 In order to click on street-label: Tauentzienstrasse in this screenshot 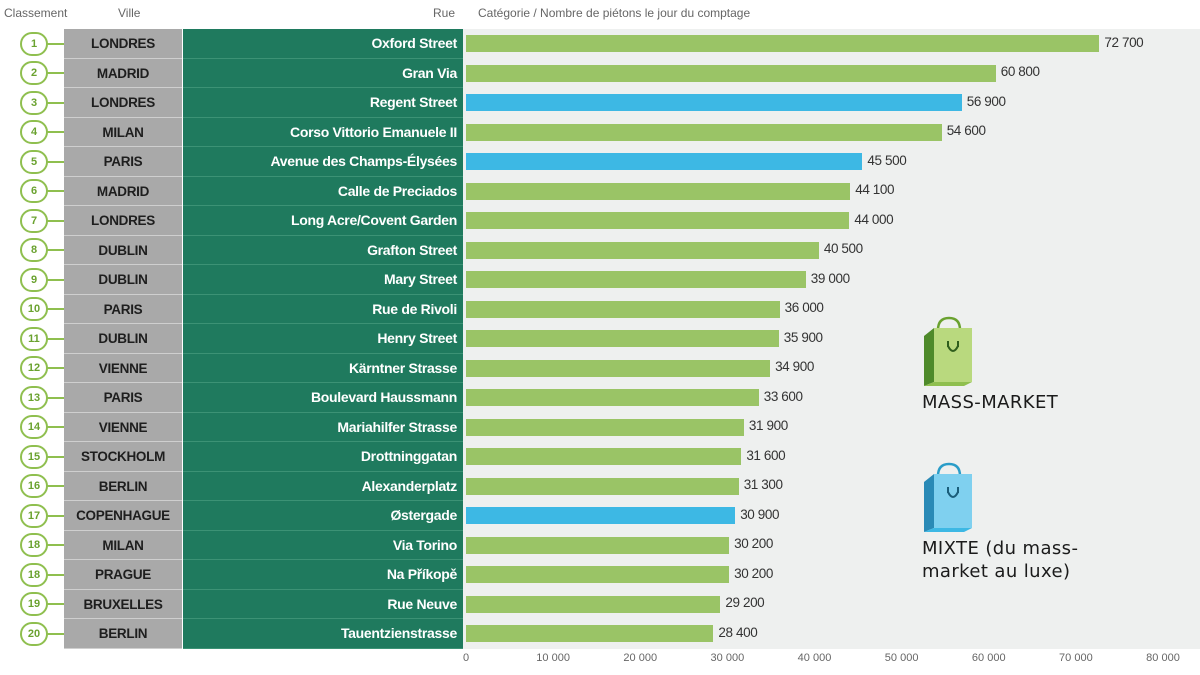, I will do `click(323, 634)`.